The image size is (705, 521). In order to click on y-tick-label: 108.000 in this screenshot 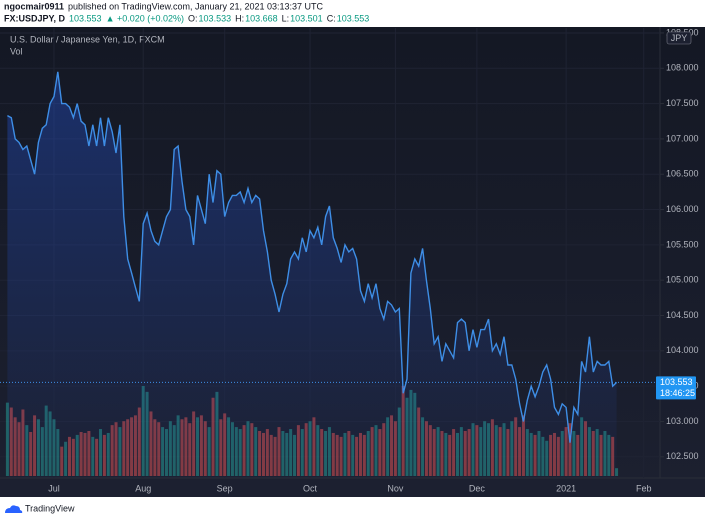, I will do `click(682, 68)`.